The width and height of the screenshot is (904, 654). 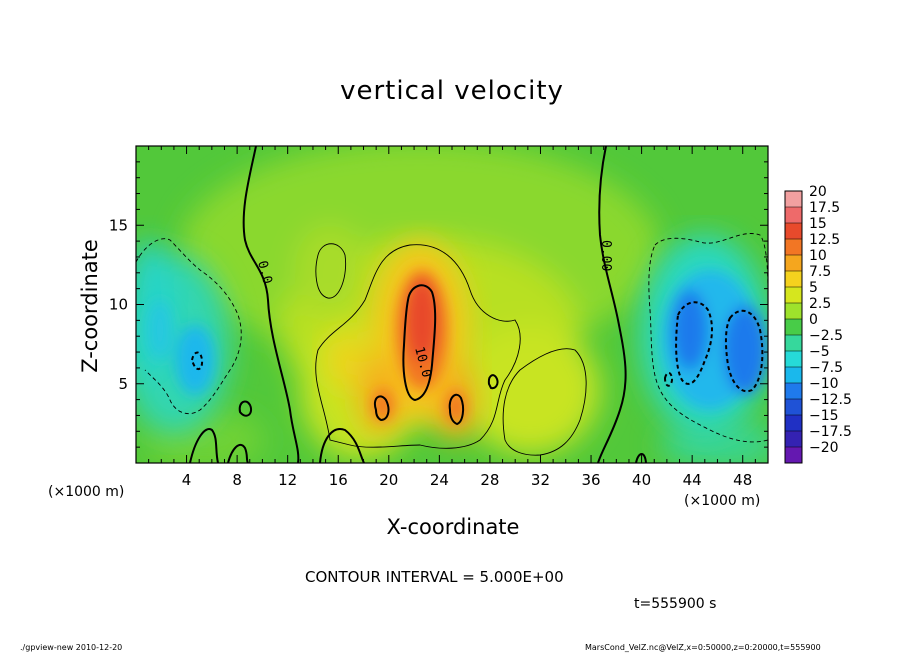 I want to click on footer-program-date: ./gpview-new 2010-12-20, so click(x=71, y=647).